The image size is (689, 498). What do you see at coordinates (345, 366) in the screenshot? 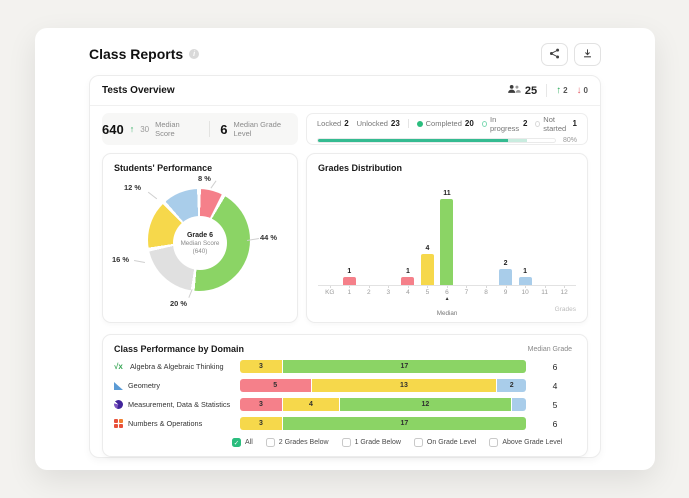
I see `domain-row: √x Algebra & Algebraic Thinking 3 17 6` at bounding box center [345, 366].